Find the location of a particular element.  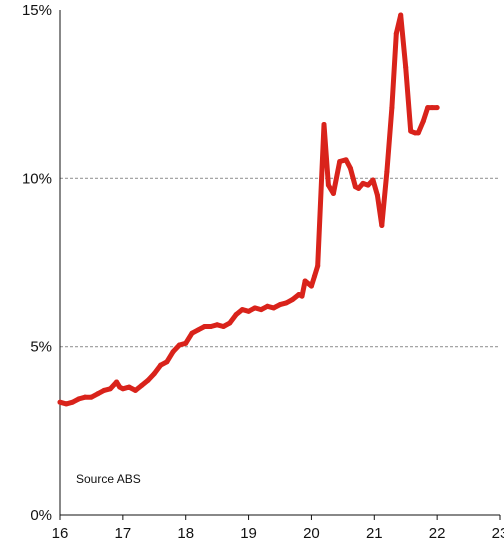

x-tick-label: 21 is located at coordinates (374, 533).